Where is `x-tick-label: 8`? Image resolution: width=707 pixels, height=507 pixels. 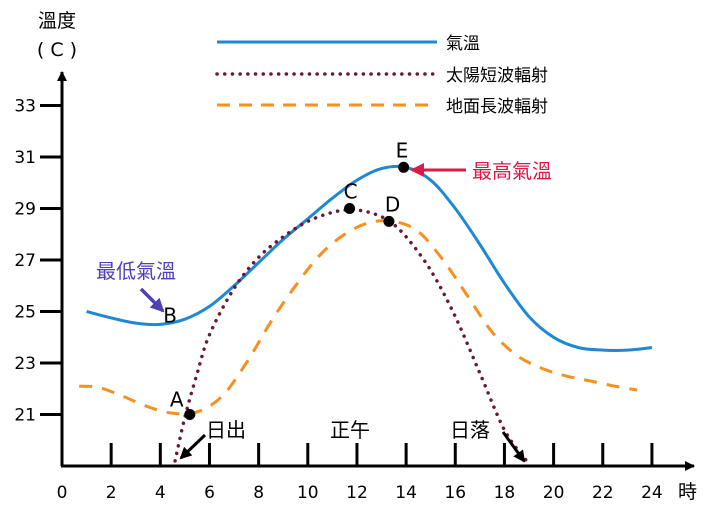 x-tick-label: 8 is located at coordinates (258, 493).